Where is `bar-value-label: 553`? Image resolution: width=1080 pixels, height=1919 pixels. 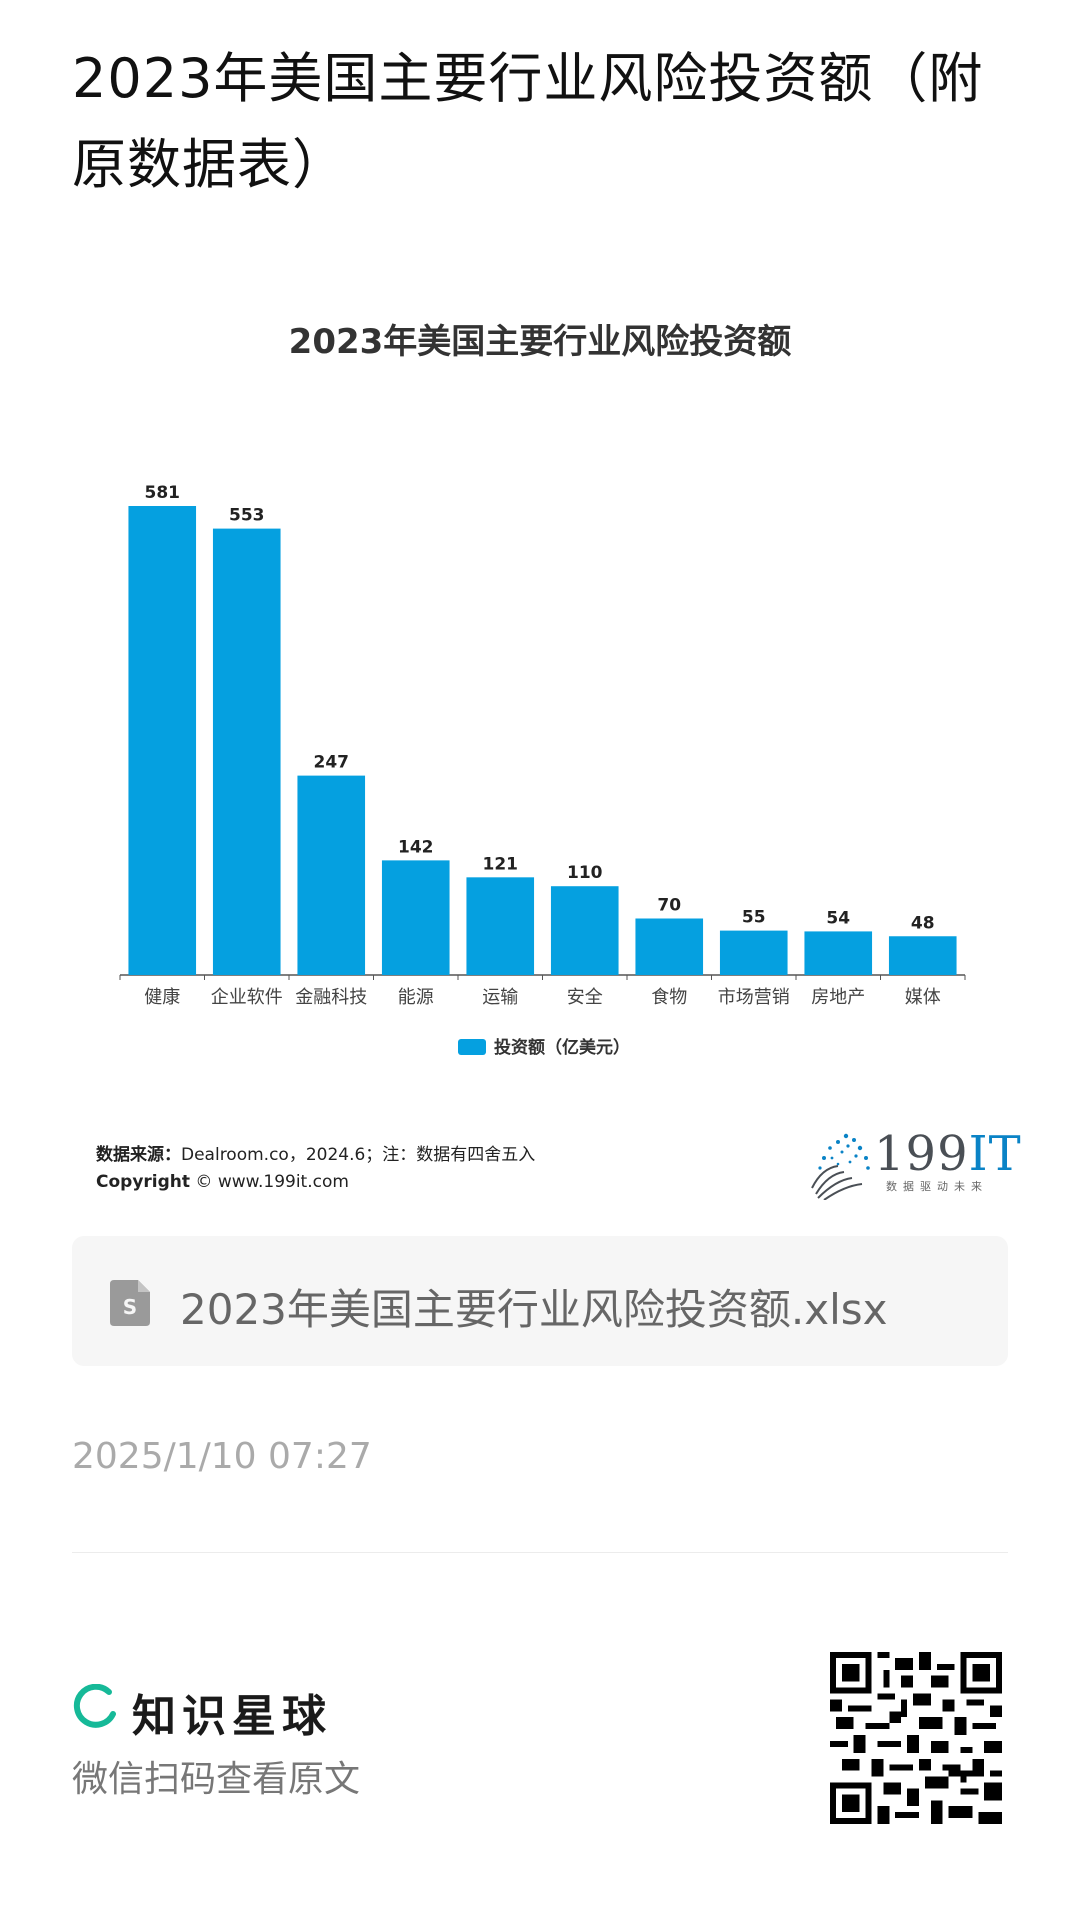 bar-value-label: 553 is located at coordinates (247, 516).